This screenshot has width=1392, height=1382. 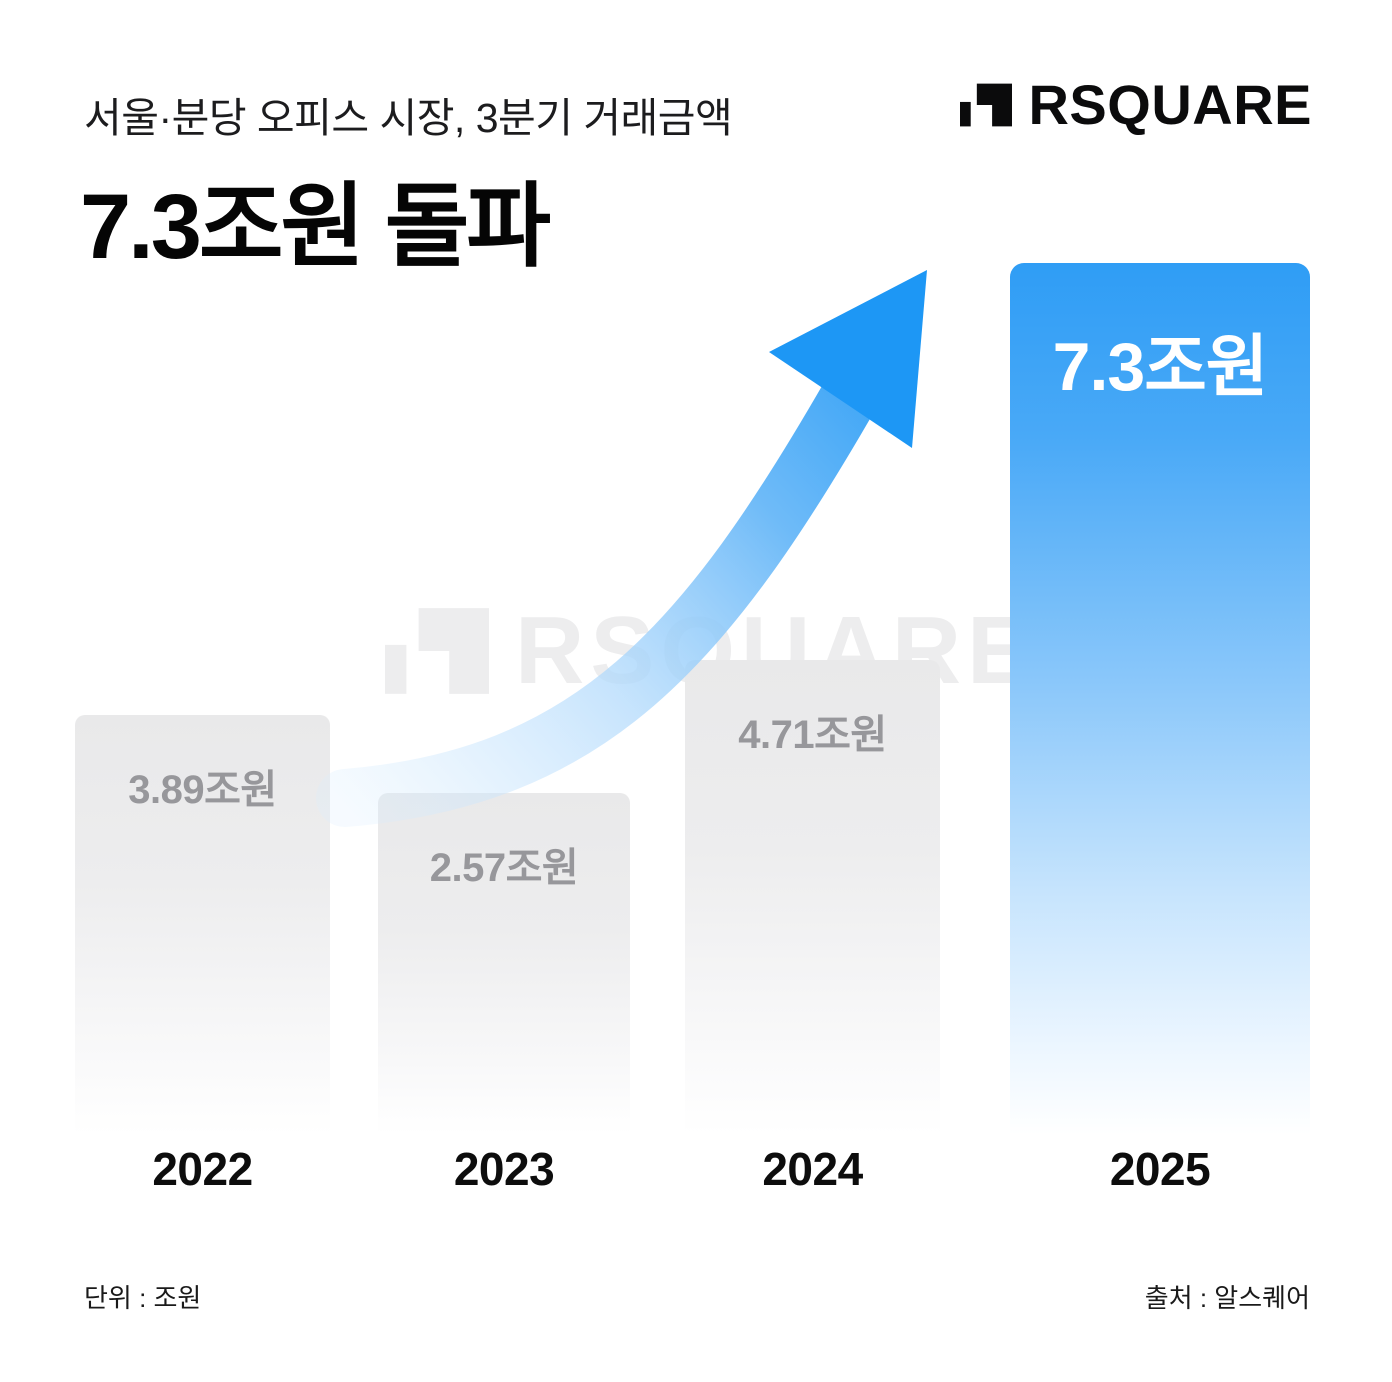 What do you see at coordinates (812, 897) in the screenshot?
I see `bar-2024: 4.71조원` at bounding box center [812, 897].